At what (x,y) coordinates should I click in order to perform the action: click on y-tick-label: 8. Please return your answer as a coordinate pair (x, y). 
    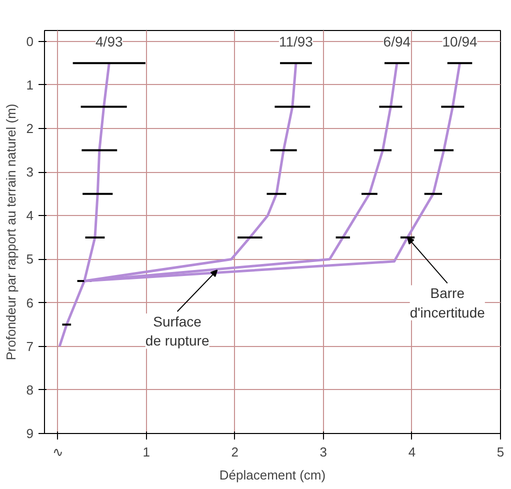
    Looking at the image, I should click on (30, 390).